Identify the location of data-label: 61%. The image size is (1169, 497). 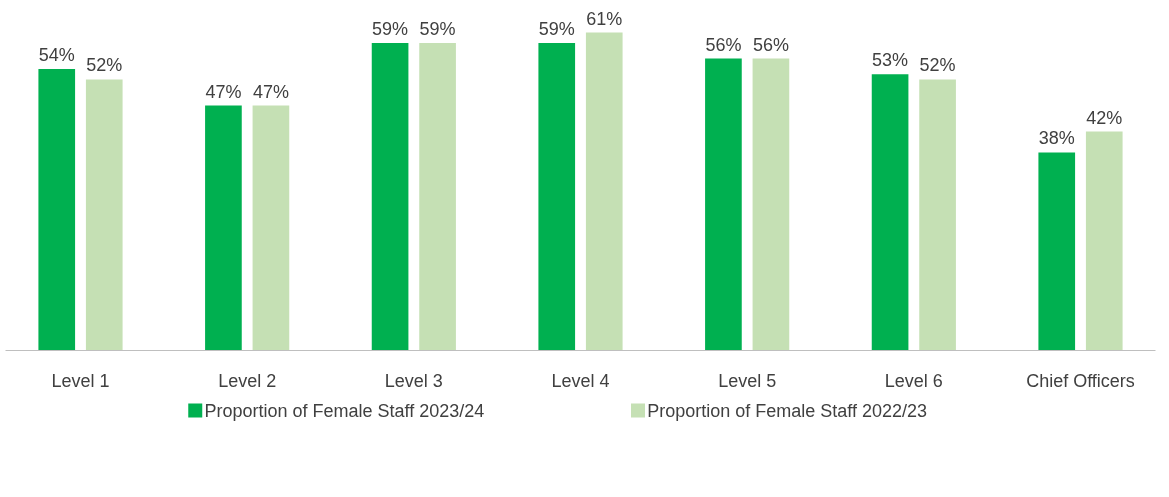
(604, 18).